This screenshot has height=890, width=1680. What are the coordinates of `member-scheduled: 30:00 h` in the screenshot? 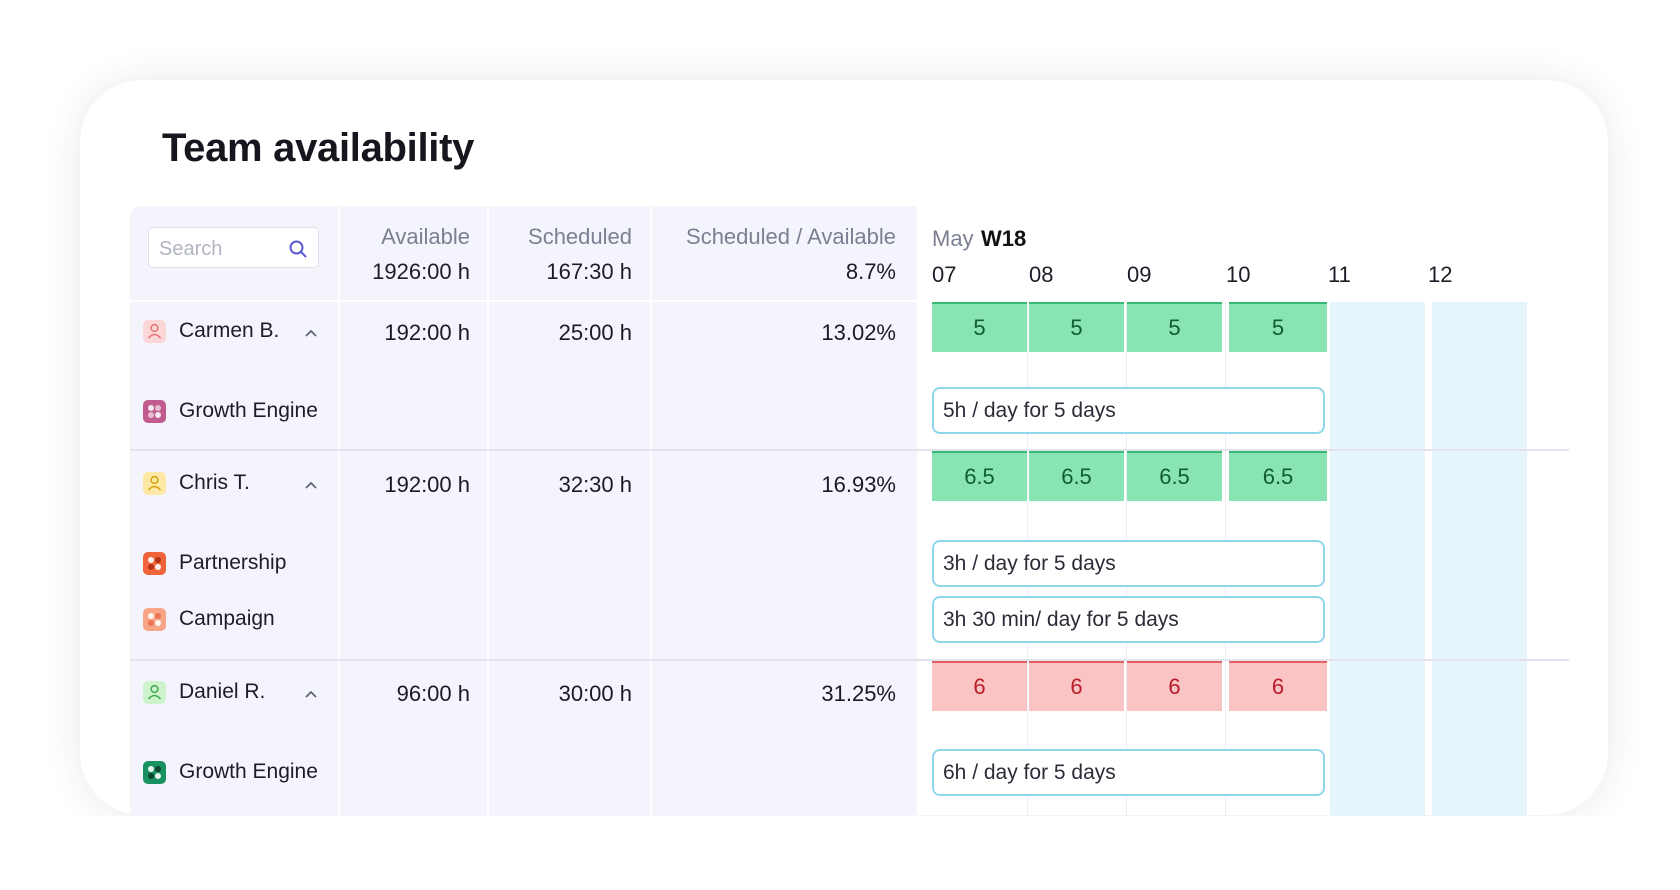 It's located at (595, 693).